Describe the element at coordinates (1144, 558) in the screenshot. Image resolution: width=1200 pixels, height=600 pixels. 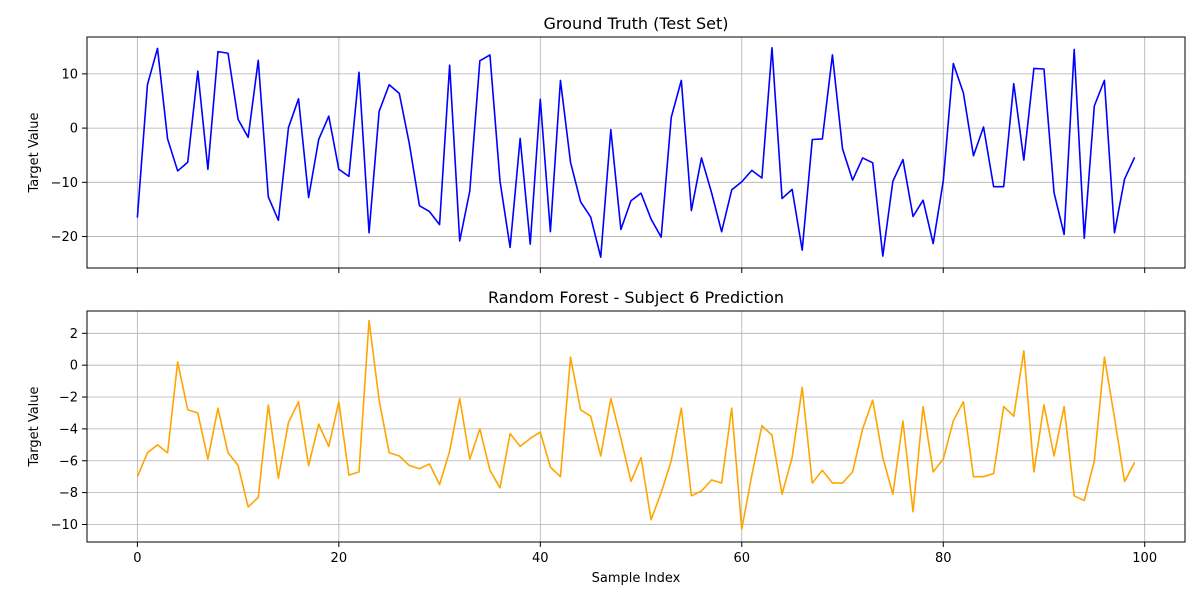
I see `x-tick-label: 100` at that location.